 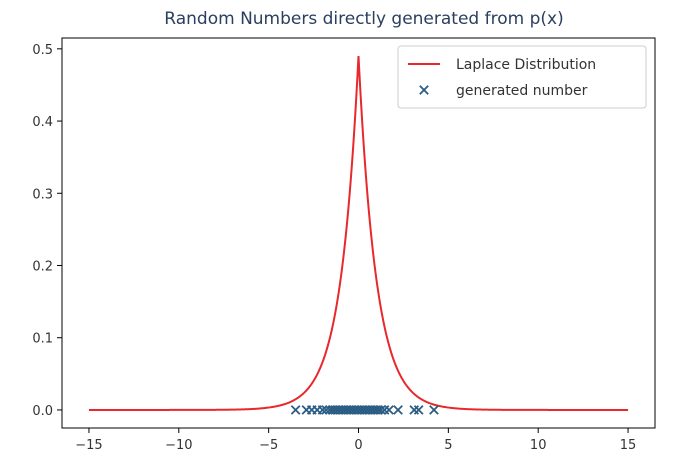 What do you see at coordinates (522, 91) in the screenshot?
I see `legend-label-generated: generated number` at bounding box center [522, 91].